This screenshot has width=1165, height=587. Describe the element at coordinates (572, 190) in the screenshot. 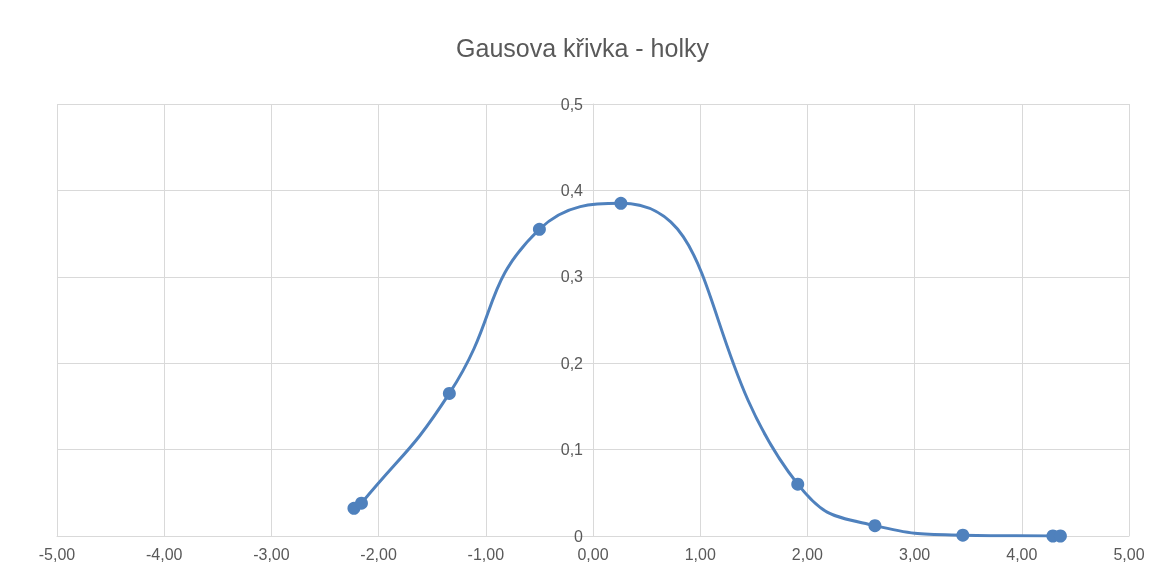

I see `y-tick-label: 0,4` at that location.